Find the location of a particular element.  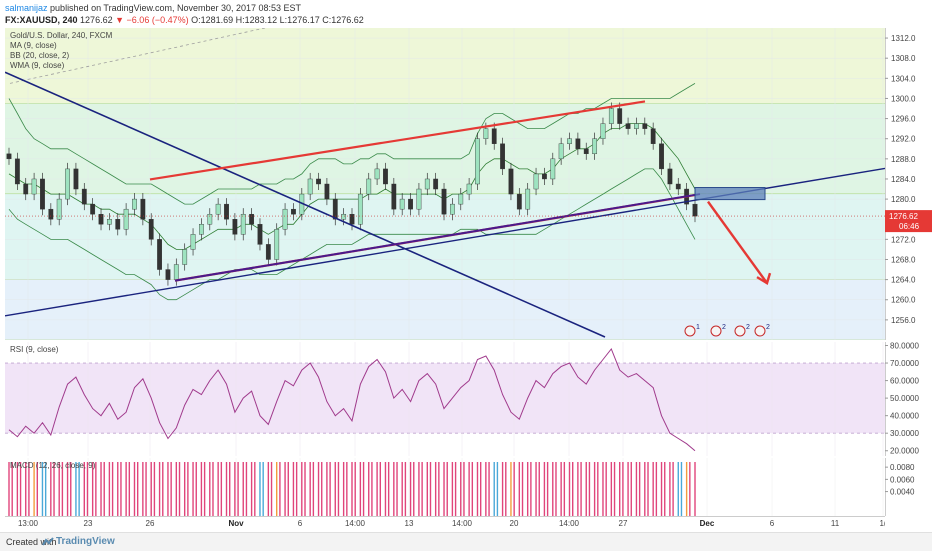

time-tick-label: 6 is located at coordinates (300, 523).